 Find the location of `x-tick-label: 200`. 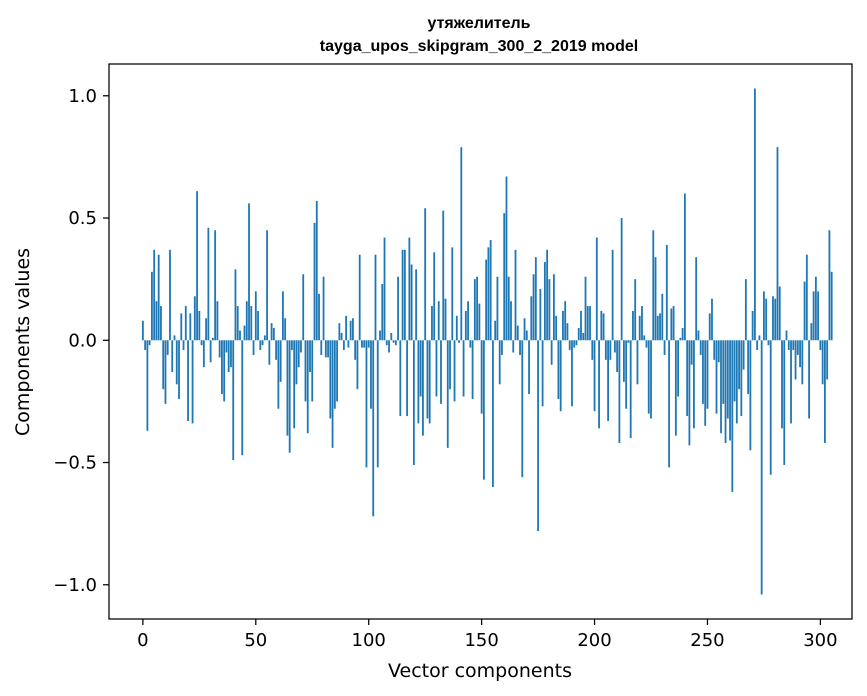

x-tick-label: 200 is located at coordinates (594, 640).